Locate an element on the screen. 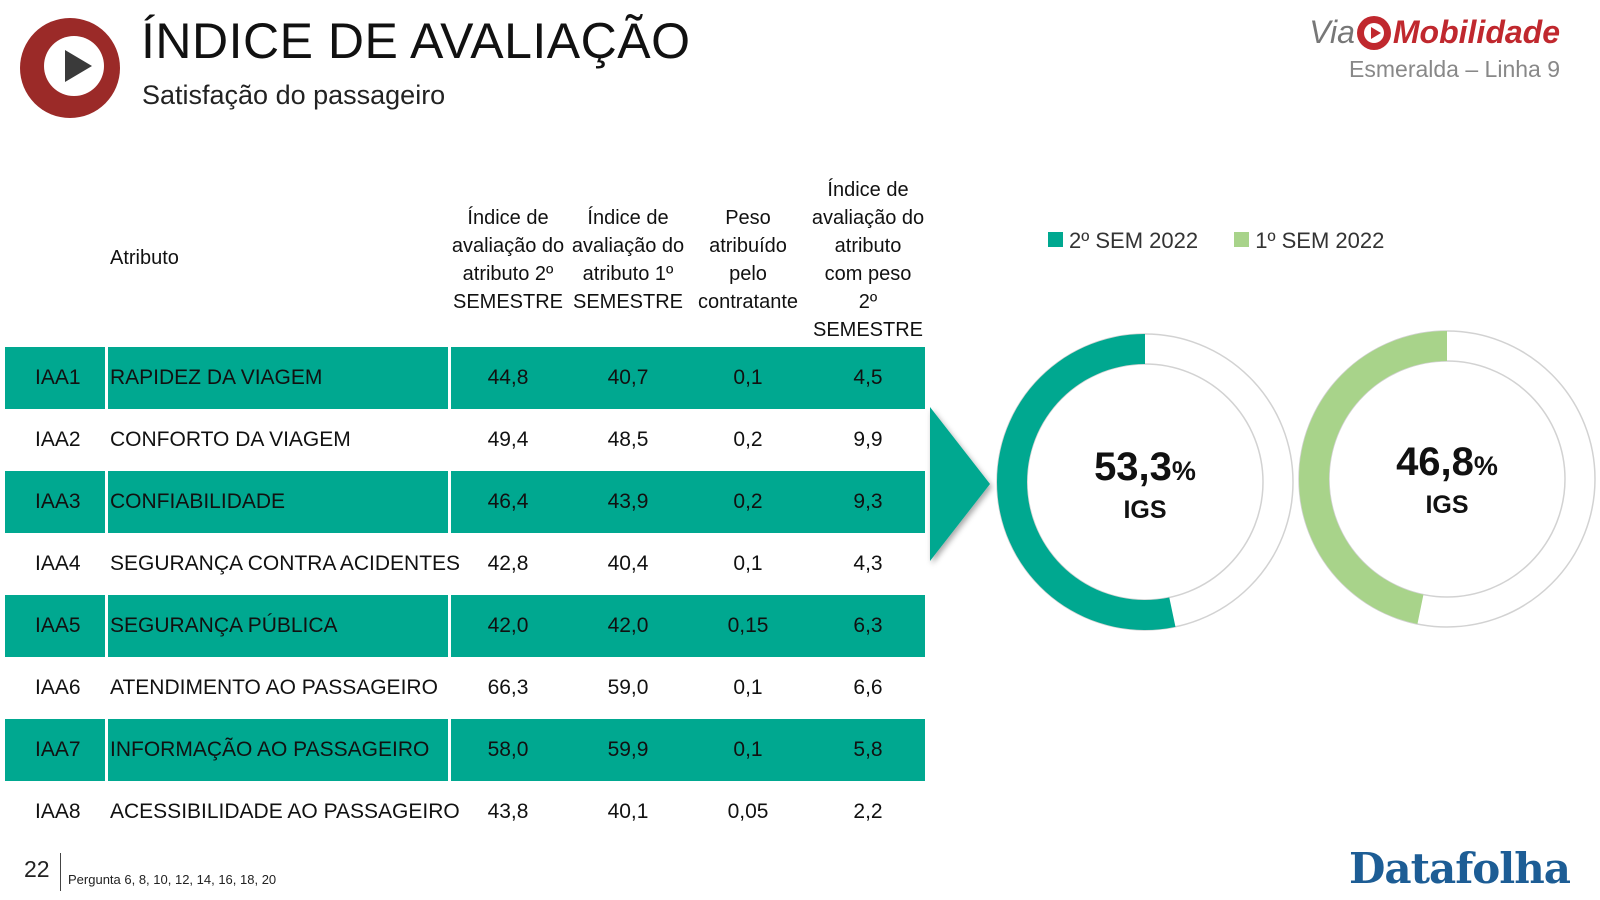 The width and height of the screenshot is (1600, 900). row-index-2sem: 42,0 is located at coordinates (508, 625).